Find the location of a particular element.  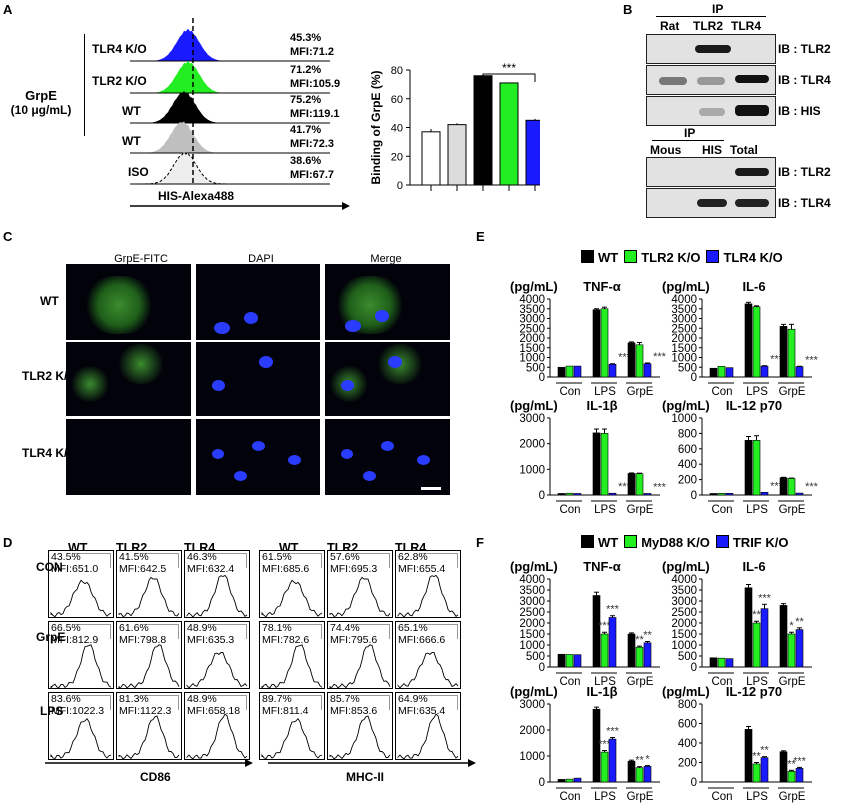

y-tick-label: 400 is located at coordinates (687, 744).